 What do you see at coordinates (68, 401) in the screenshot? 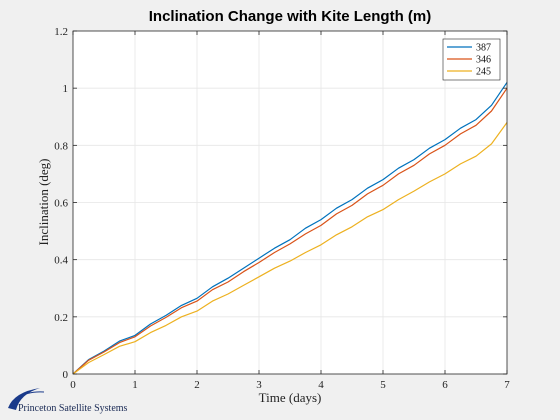
I see `company-logo: Princeton Satellite Systems` at bounding box center [68, 401].